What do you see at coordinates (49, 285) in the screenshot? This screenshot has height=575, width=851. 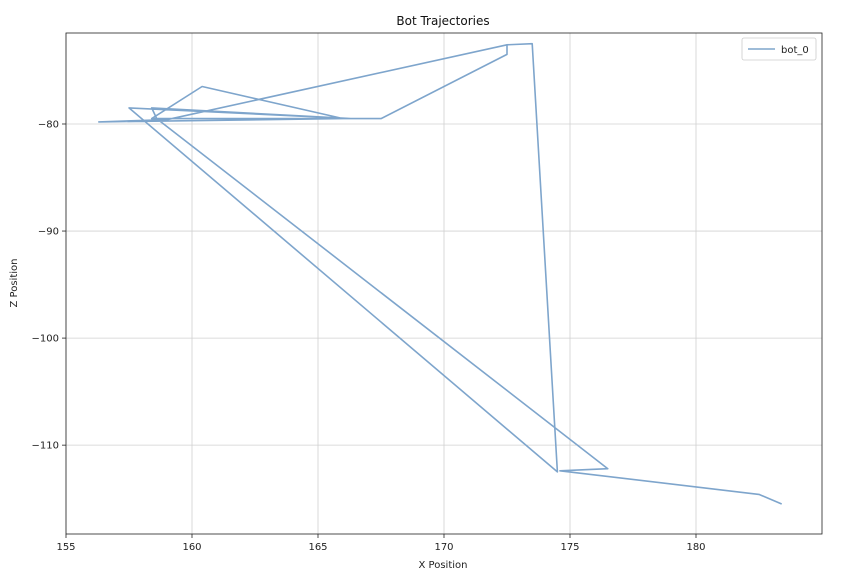 I see `y-axis-ticks: −80 −90 −100 −110` at bounding box center [49, 285].